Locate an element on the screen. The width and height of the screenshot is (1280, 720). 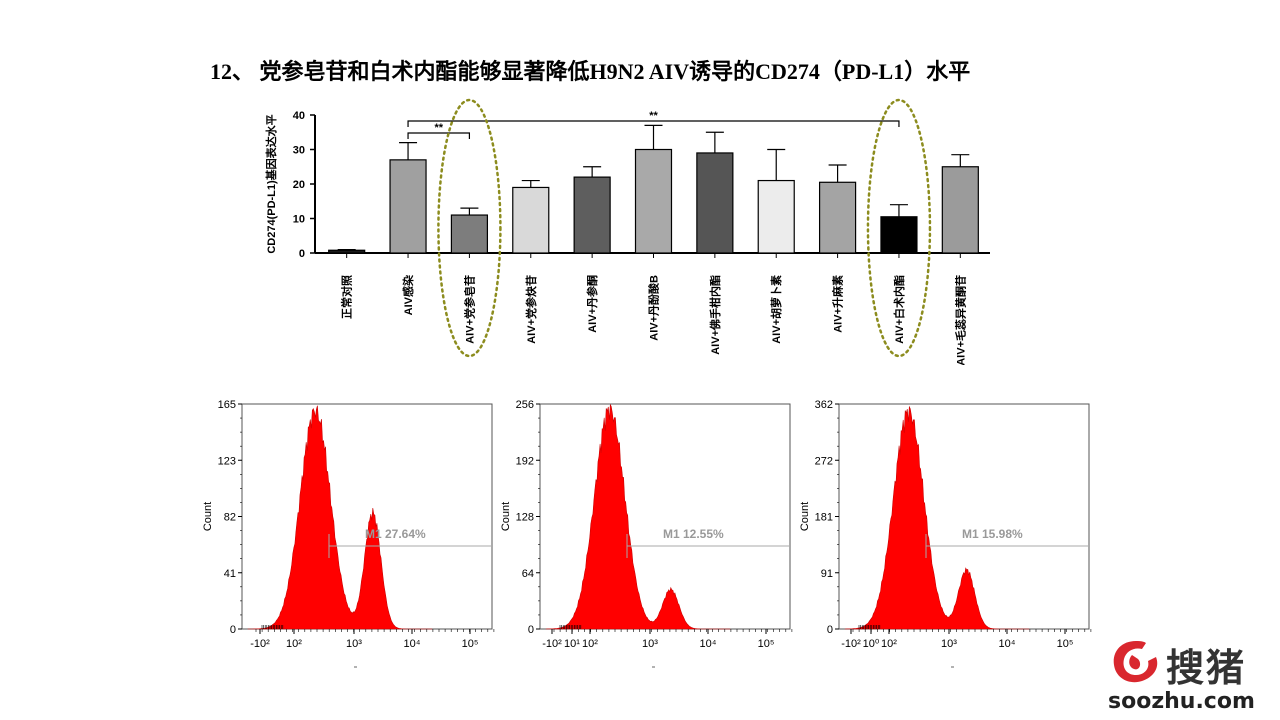
category-label-3: AIV+党参炔苷 is located at coordinates (531, 309).